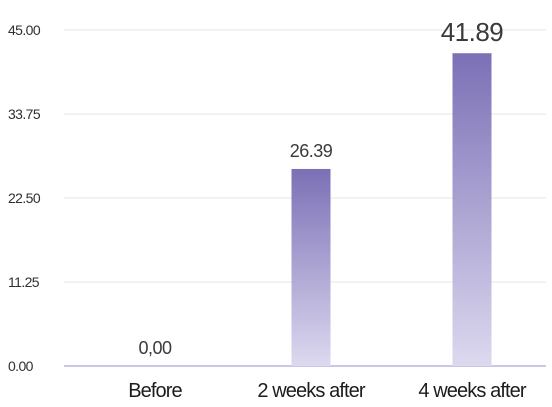 The width and height of the screenshot is (552, 407). Describe the element at coordinates (24, 282) in the screenshot. I see `y-tick-label: 11.25` at that location.